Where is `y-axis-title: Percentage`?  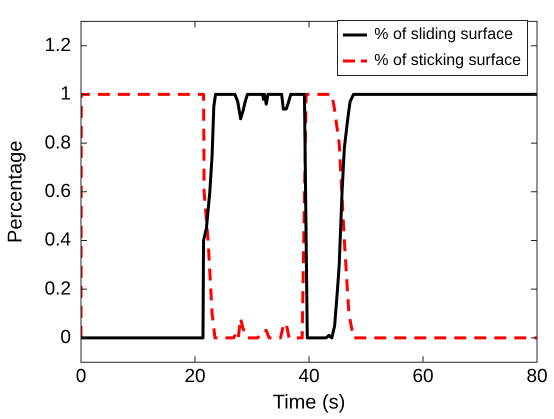
y-axis-title: Percentage is located at coordinates (15, 191).